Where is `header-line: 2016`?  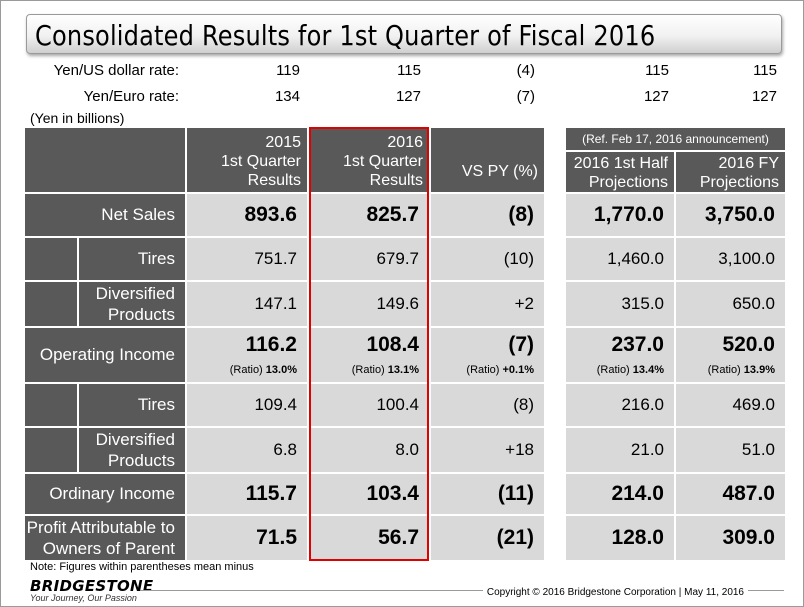 header-line: 2016 is located at coordinates (405, 142).